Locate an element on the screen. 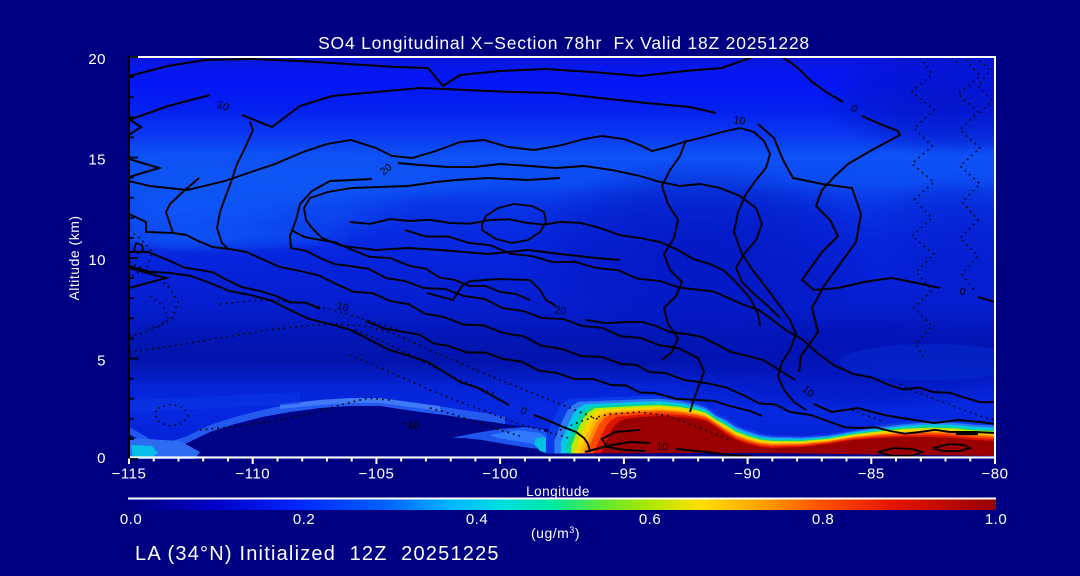 This screenshot has width=1080, height=576. svg-text: (ug/m3) is located at coordinates (555, 533).